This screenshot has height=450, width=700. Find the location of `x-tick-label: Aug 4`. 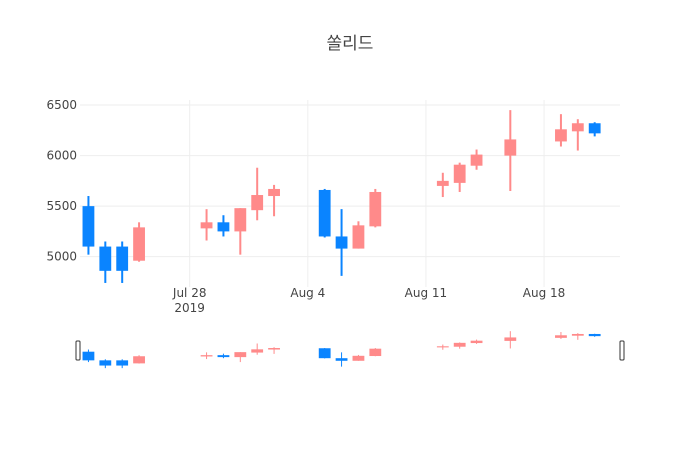

x-tick-label: Aug 4 is located at coordinates (307, 293).